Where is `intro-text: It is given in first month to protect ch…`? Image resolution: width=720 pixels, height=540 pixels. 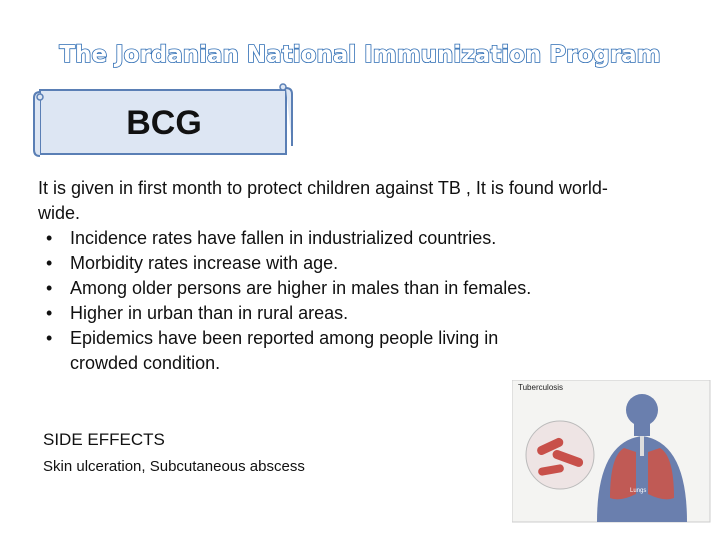
intro-text: It is given in first month to protect ch… is located at coordinates (323, 200).